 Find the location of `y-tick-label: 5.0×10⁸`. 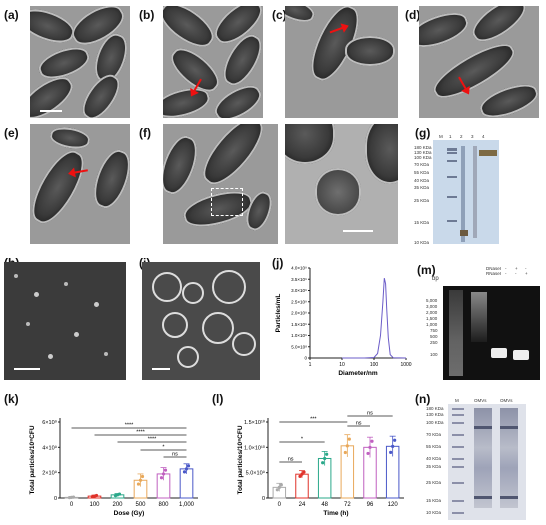

y-tick-label: 5.0×10⁸ is located at coordinates (299, 346).